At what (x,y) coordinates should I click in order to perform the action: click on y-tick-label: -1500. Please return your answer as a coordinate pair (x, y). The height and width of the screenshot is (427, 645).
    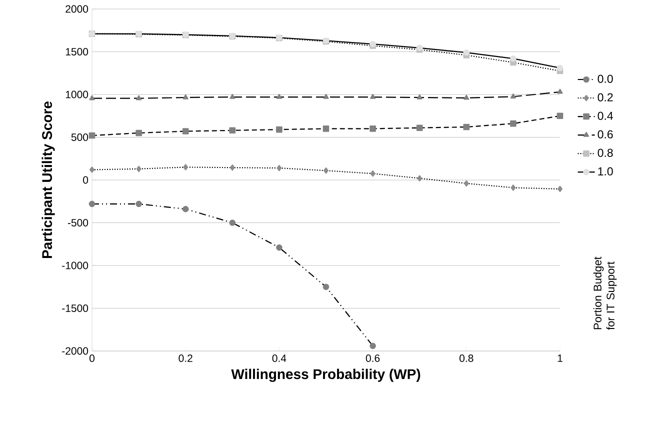
    Looking at the image, I should click on (75, 308).